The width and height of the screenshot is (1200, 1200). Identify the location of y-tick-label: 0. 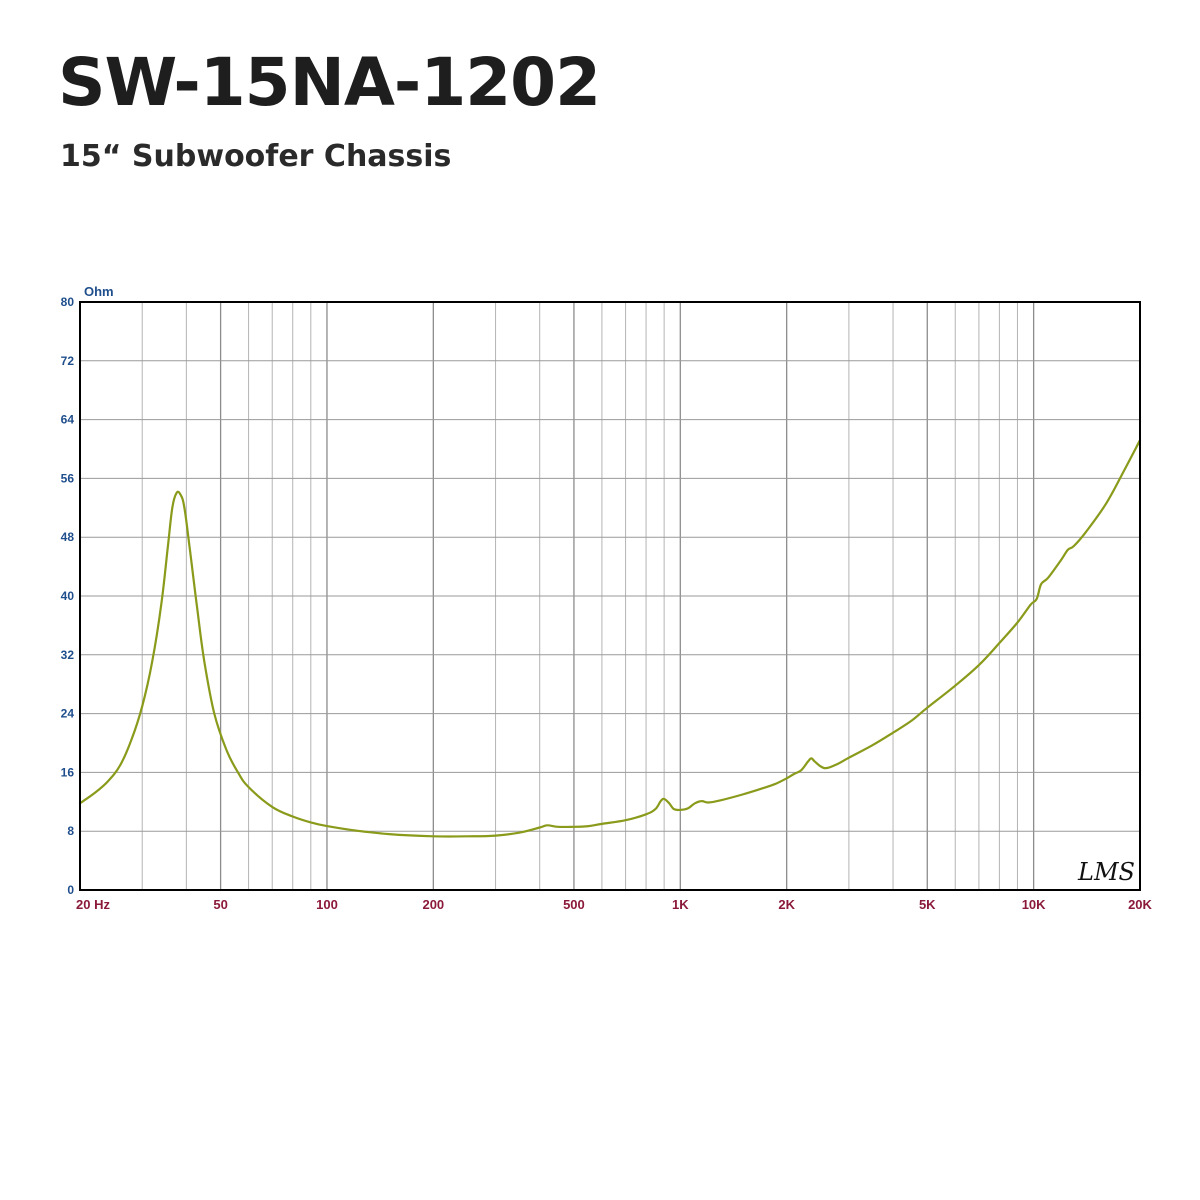
(70, 890).